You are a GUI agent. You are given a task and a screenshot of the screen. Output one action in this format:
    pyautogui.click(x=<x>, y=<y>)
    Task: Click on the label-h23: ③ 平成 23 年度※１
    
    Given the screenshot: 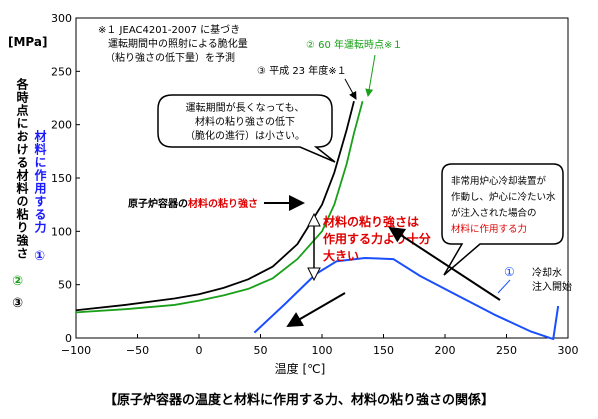 What is the action you would take?
    pyautogui.click(x=302, y=70)
    